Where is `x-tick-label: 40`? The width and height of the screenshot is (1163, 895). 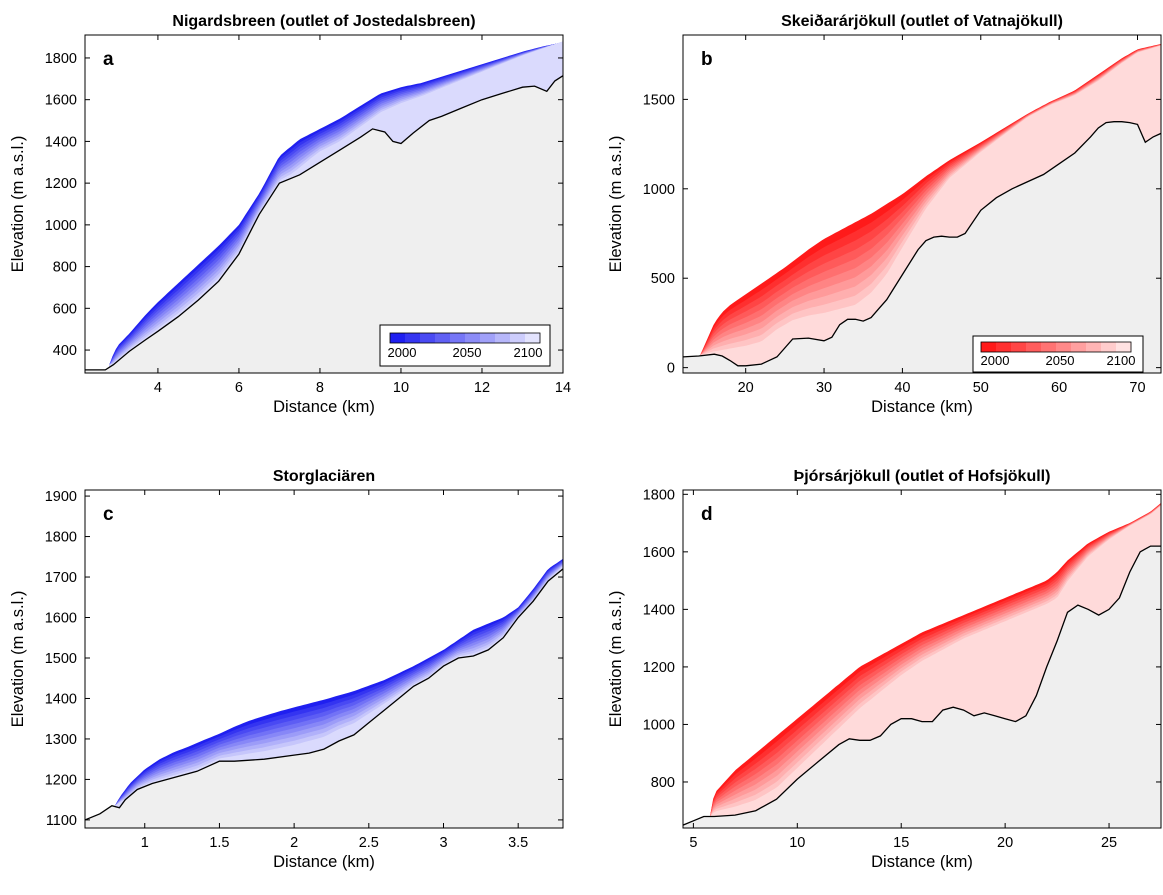
x-tick-label: 40 is located at coordinates (902, 388).